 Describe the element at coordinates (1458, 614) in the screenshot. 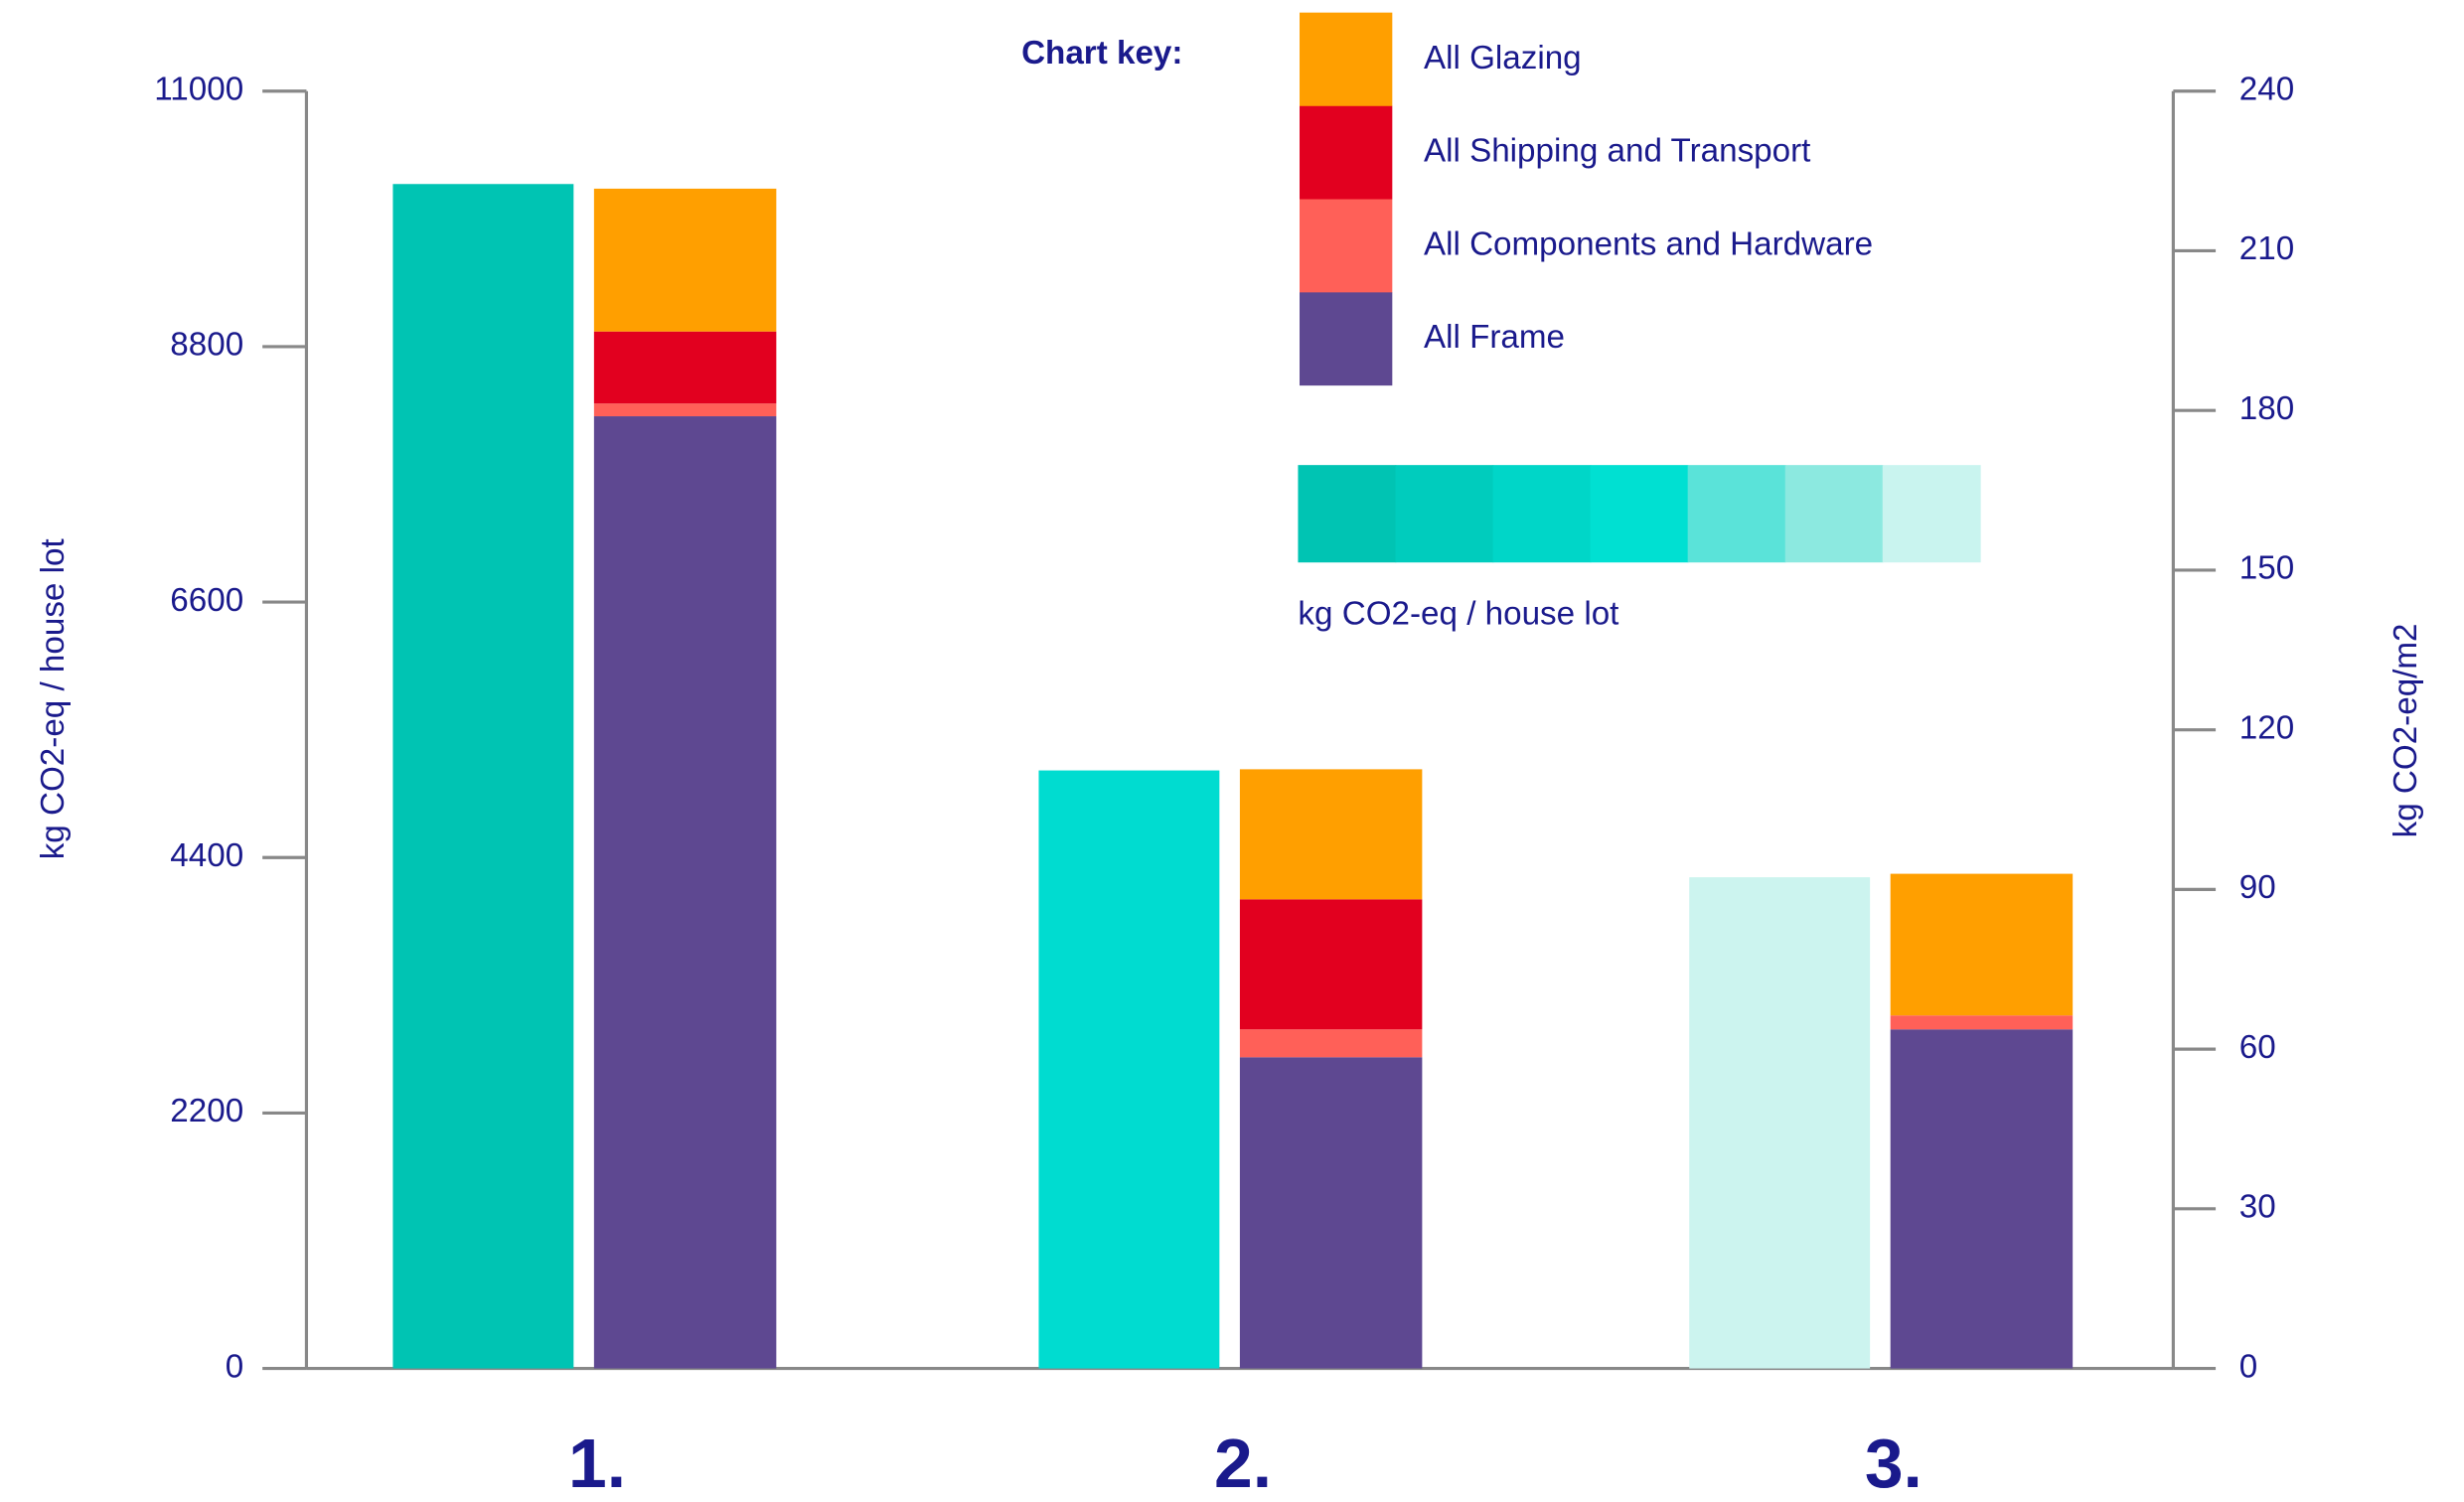

I see `legend-gradient-label: kg CO2-eq / house lot` at that location.